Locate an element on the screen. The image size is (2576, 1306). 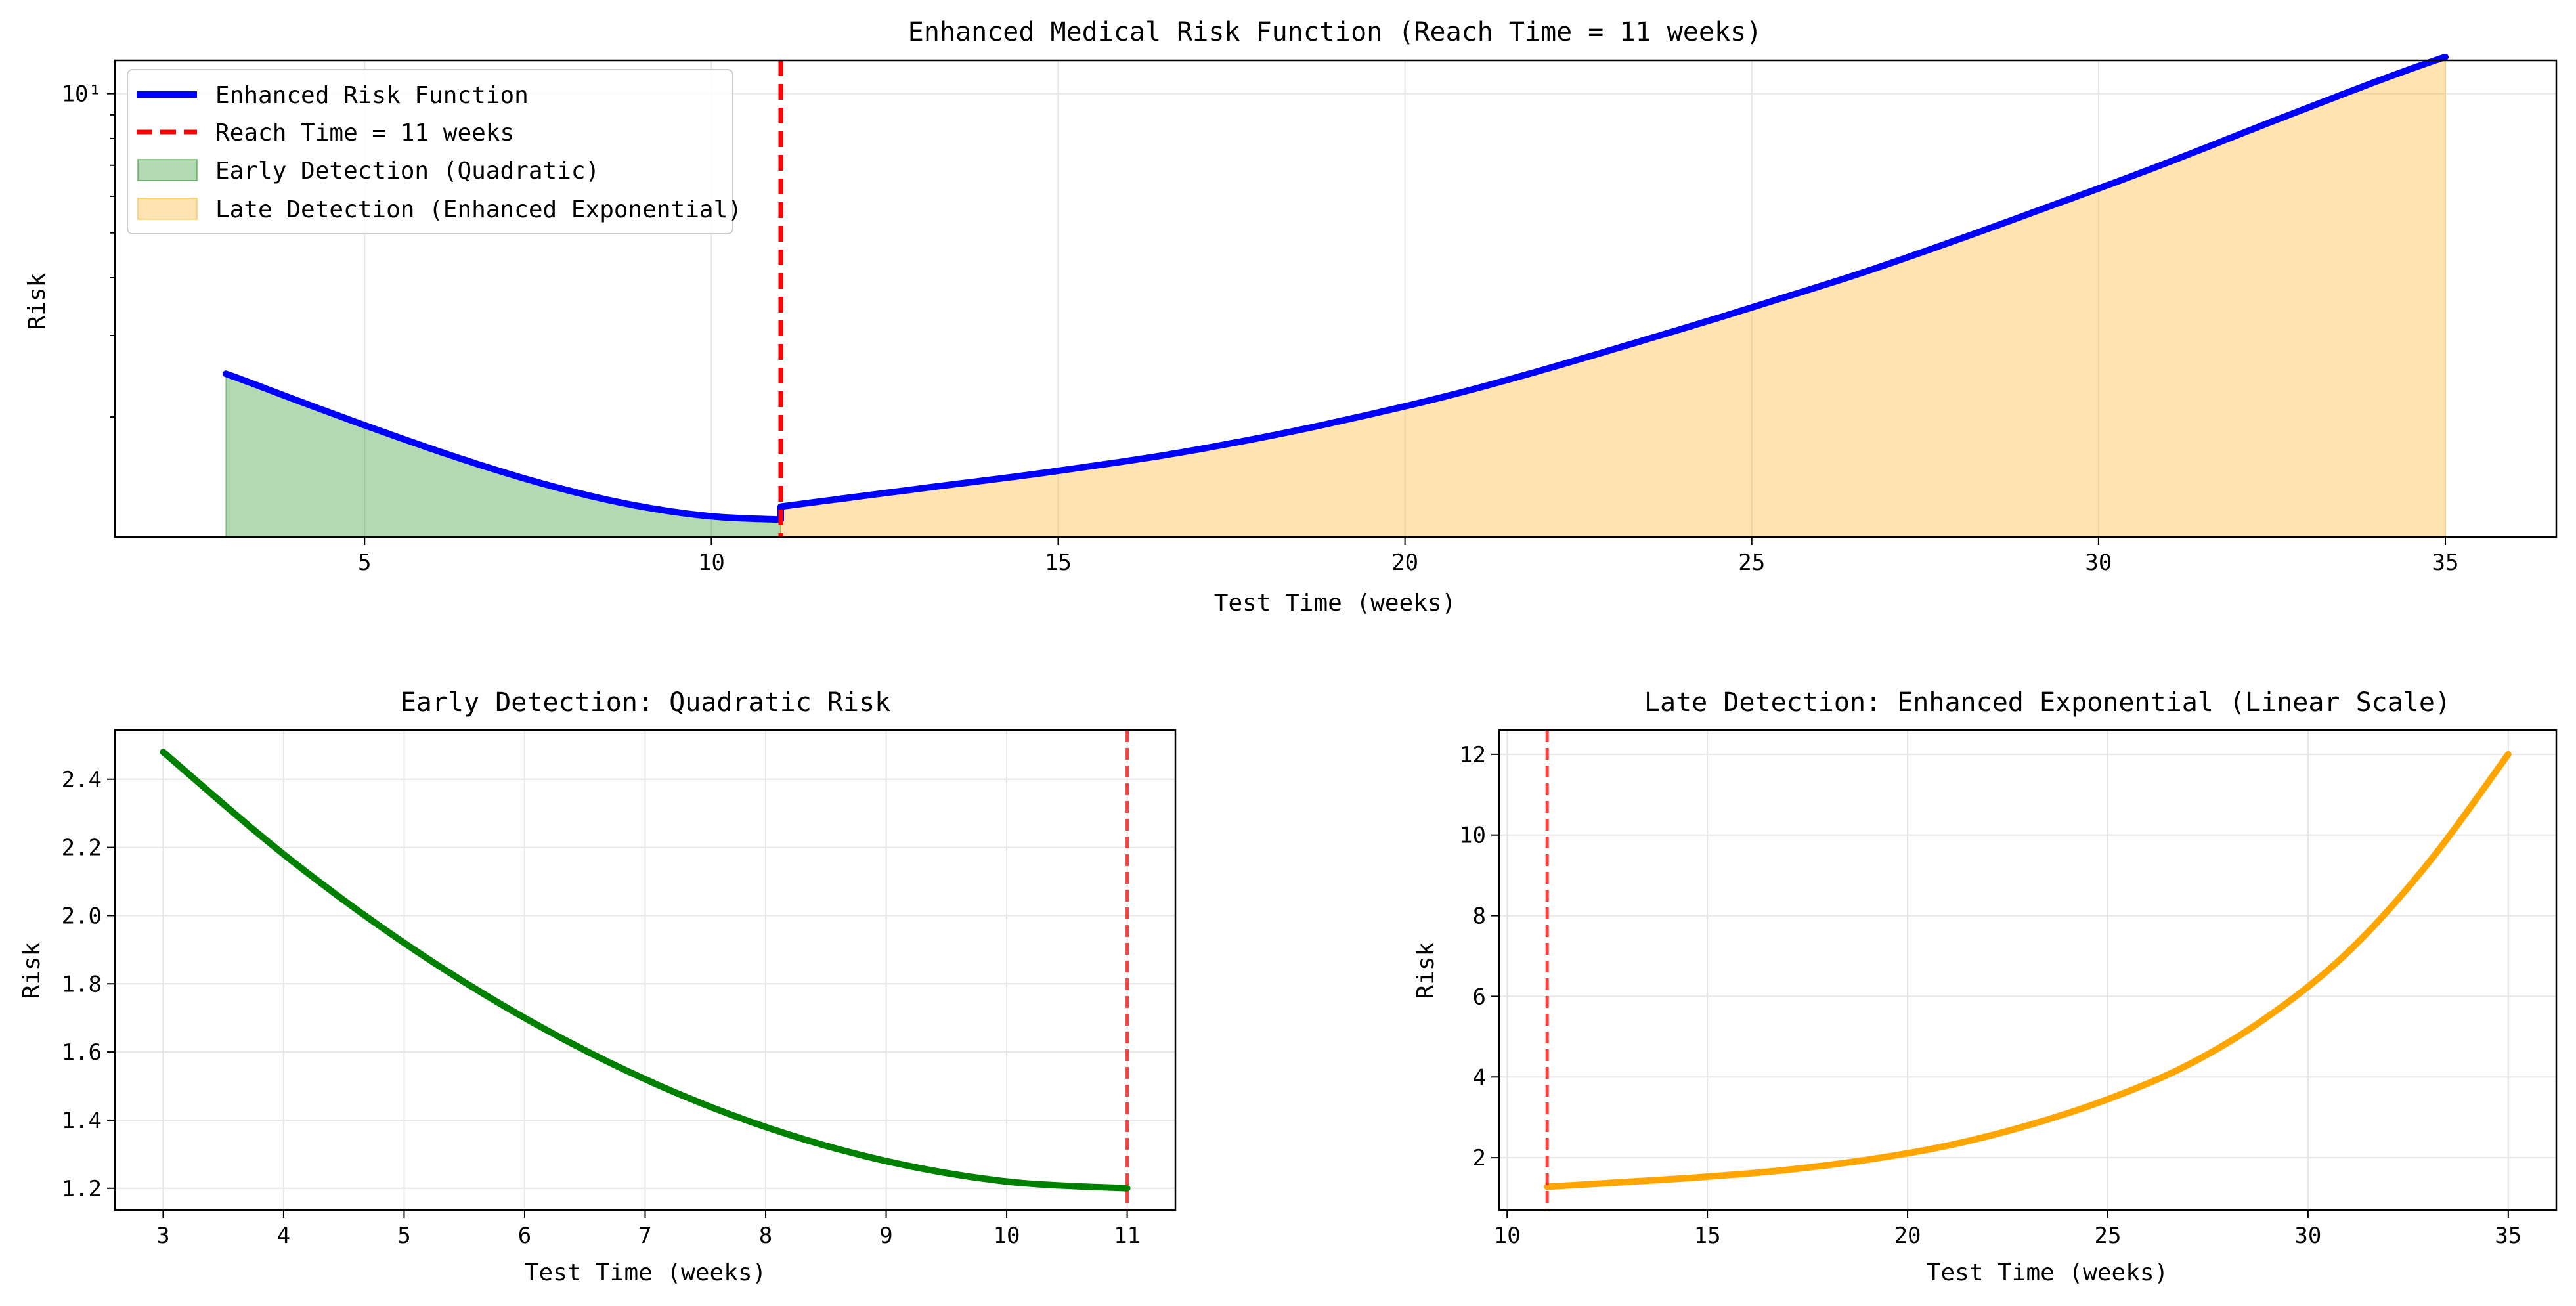
y-tick-label: 10 is located at coordinates (1473, 836).